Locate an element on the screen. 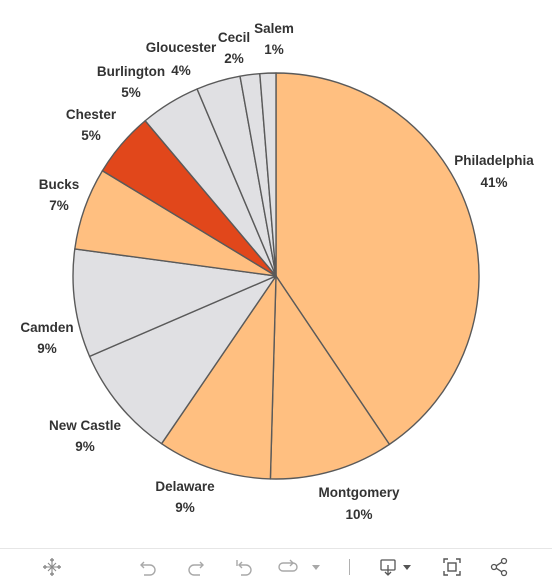  fullscreen-icon is located at coordinates (452, 567).